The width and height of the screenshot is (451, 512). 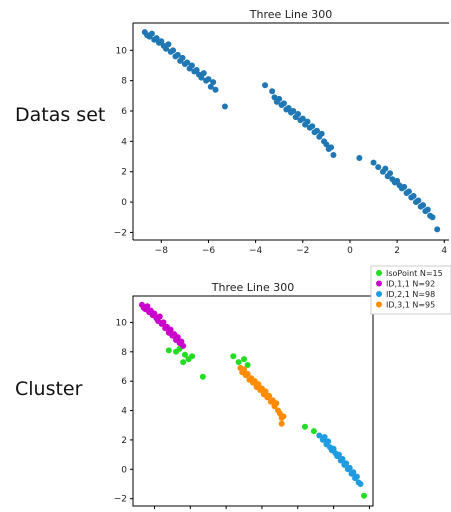 What do you see at coordinates (414, 273) in the screenshot?
I see `legend-label: IsoPoint N=15` at bounding box center [414, 273].